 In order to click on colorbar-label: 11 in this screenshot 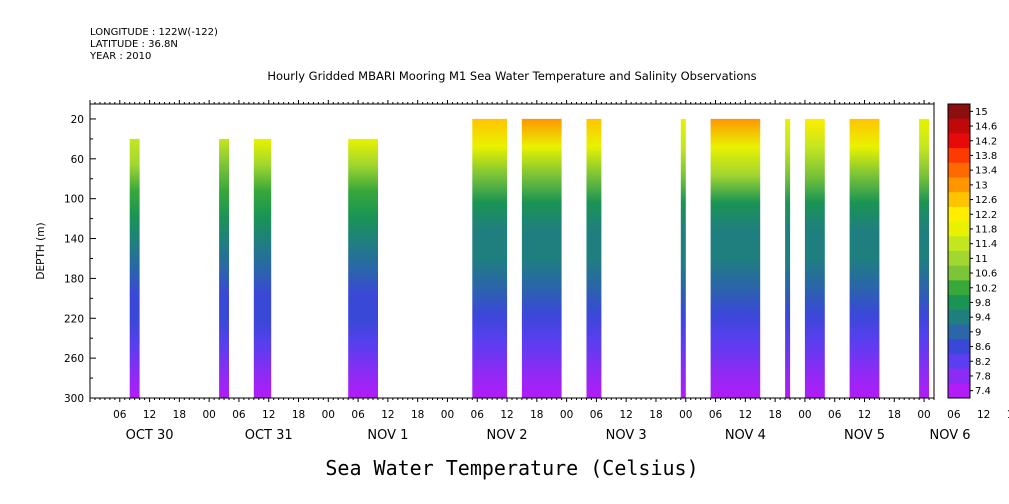, I will do `click(981, 259)`.